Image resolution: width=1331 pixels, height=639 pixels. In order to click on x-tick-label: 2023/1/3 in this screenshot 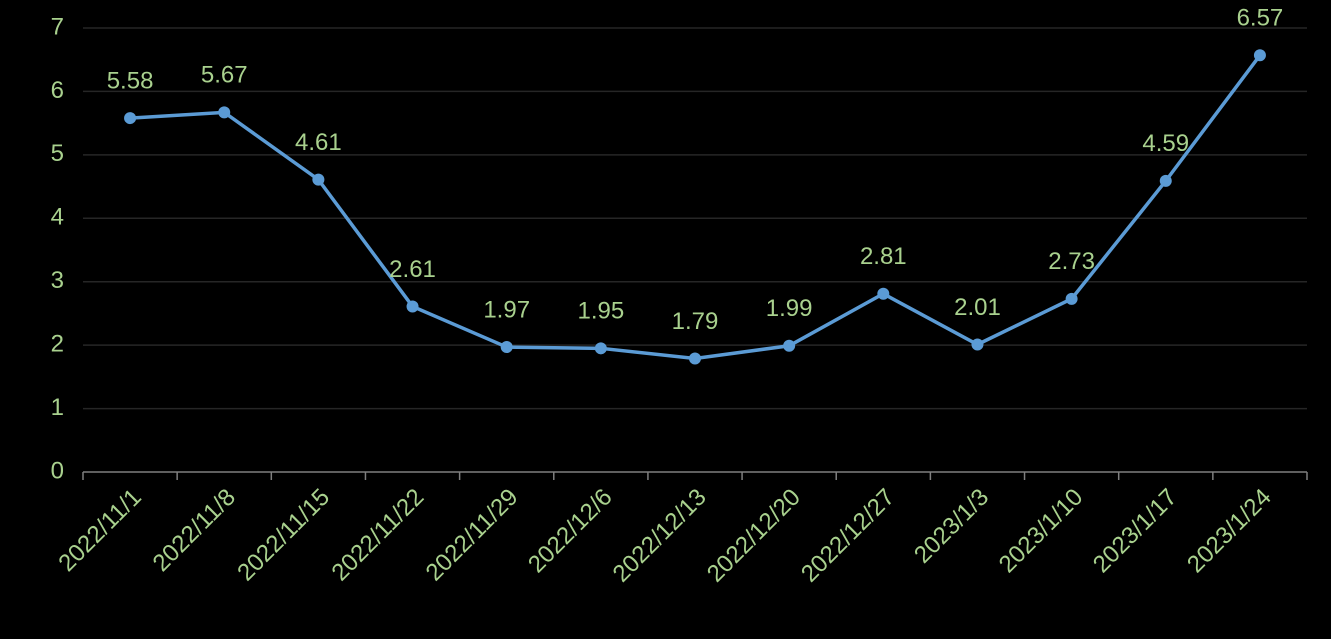, I will do `click(951, 526)`.